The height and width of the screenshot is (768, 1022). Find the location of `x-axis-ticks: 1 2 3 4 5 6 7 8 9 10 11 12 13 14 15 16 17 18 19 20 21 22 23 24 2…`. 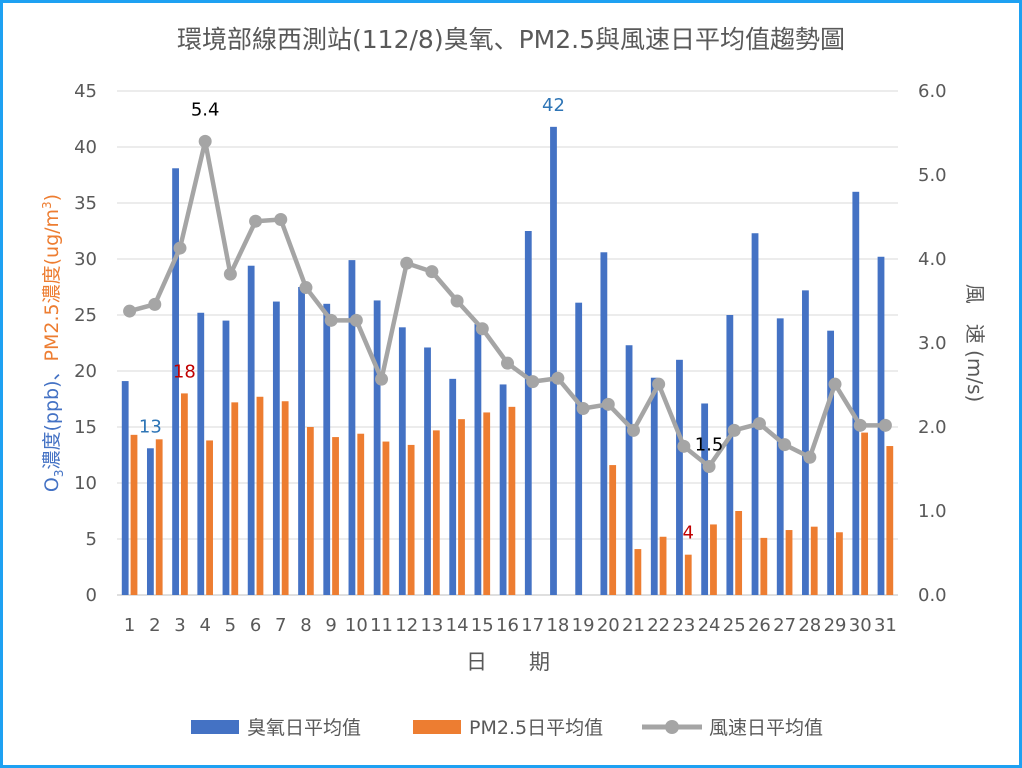

x-axis-ticks: 1 2 3 4 5 6 7 8 9 10 11 12 13 14 15 16 17 18 19 20 21 22 23 24 2… is located at coordinates (510, 625).